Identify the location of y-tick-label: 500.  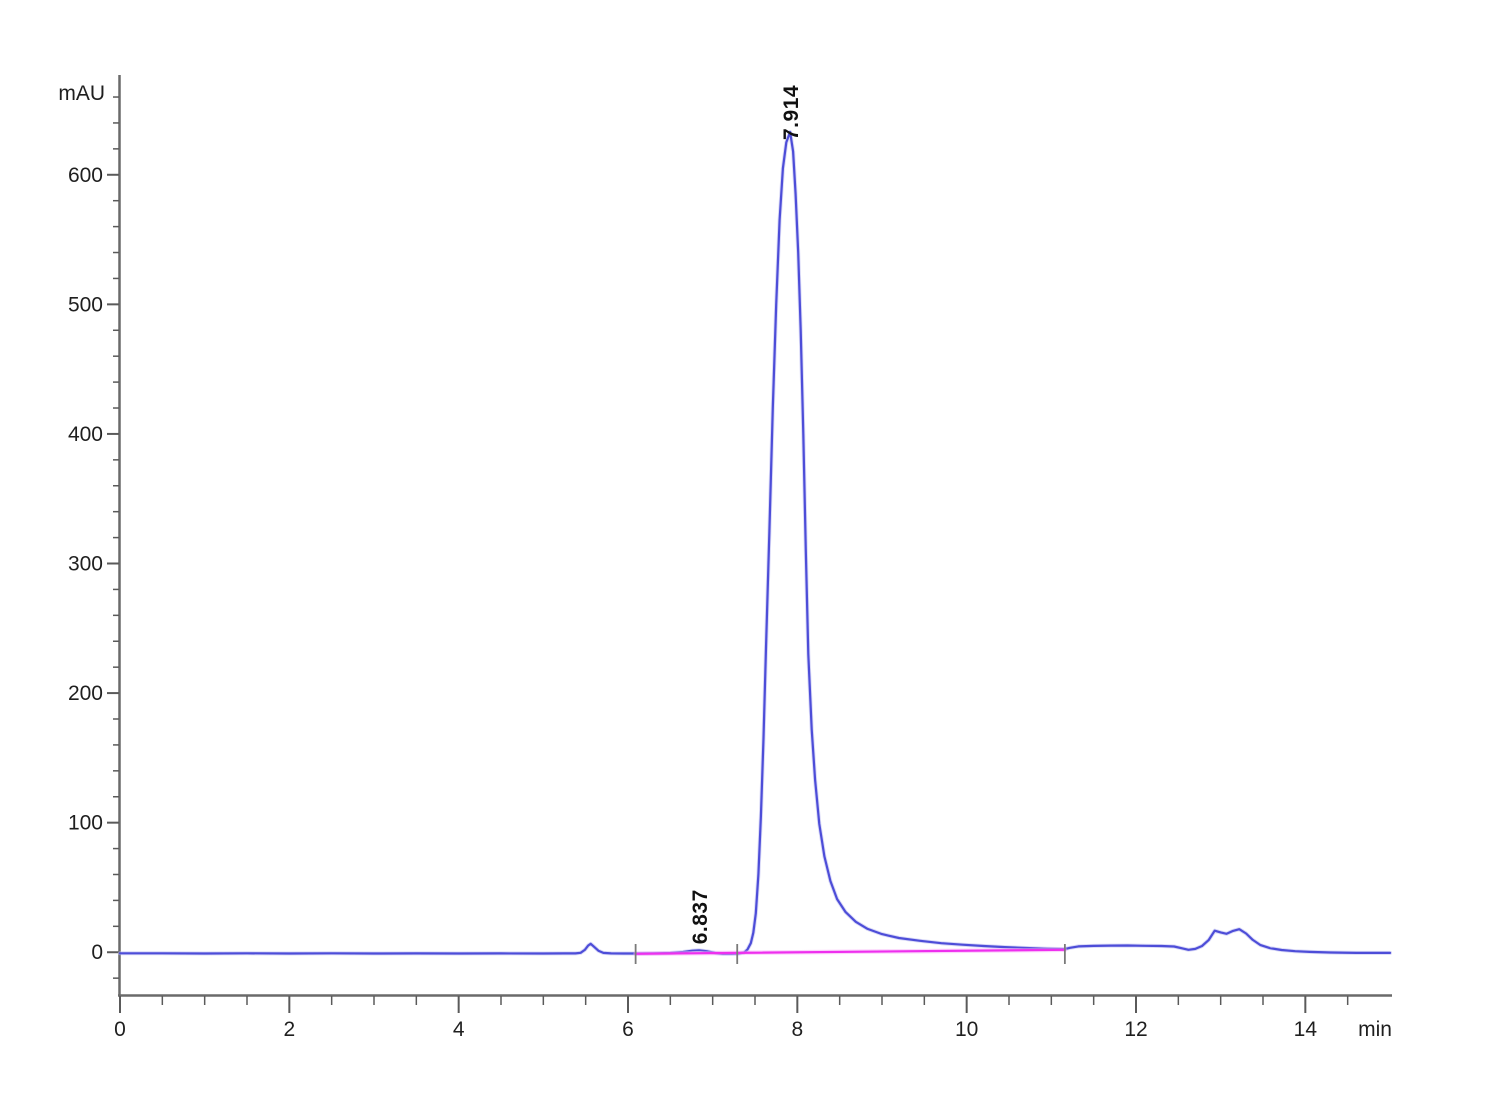
(85, 304).